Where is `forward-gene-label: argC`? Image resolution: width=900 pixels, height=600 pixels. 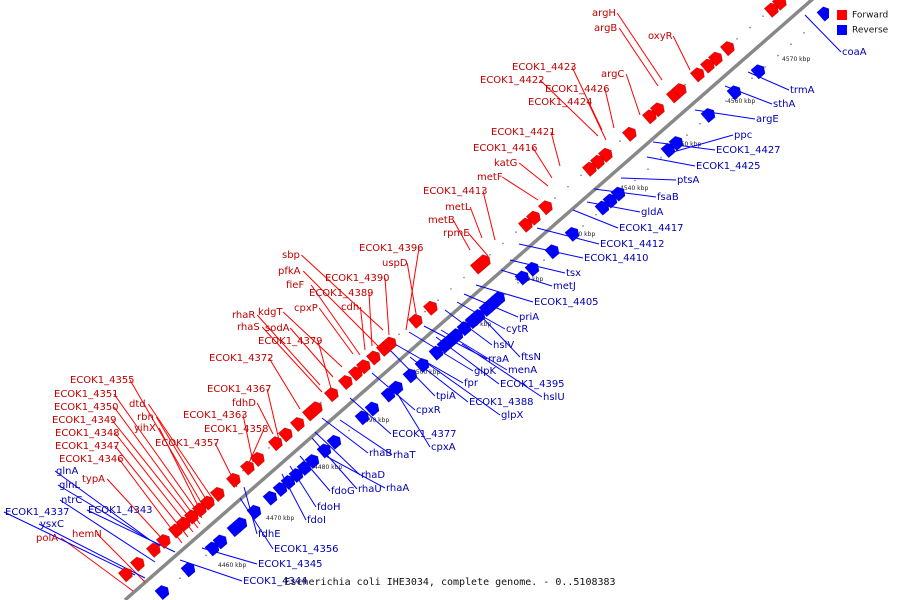
forward-gene-label: argC is located at coordinates (612, 74).